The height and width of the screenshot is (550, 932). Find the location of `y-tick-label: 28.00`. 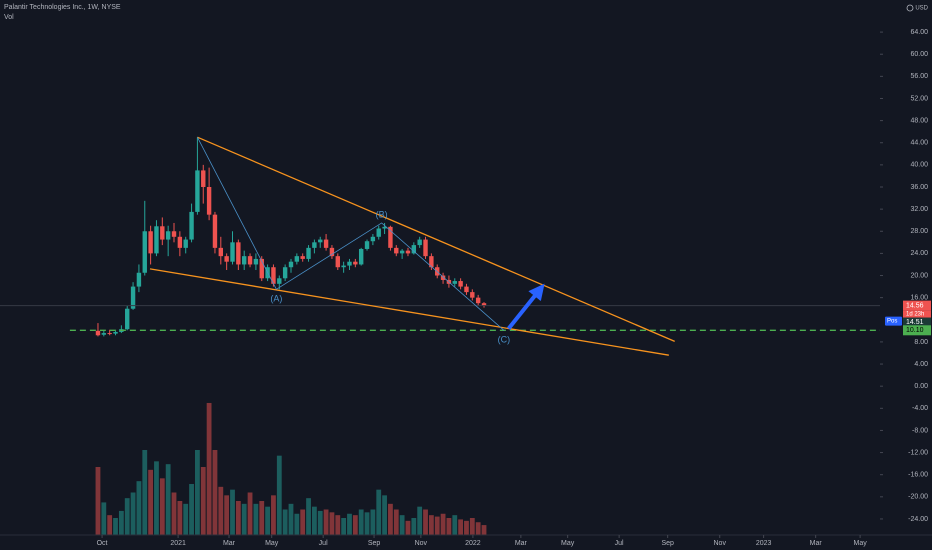

y-tick-label: 28.00 is located at coordinates (919, 231).